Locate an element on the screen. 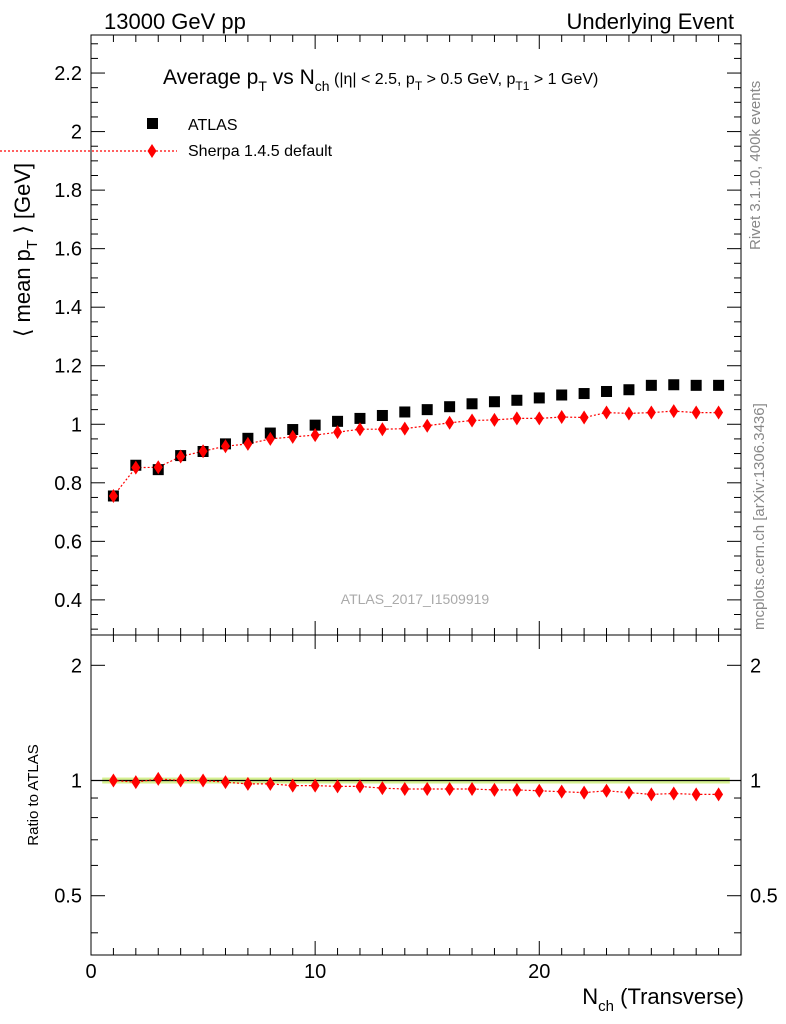 Image resolution: width=786 pixels, height=1024 pixels. sherpa-line is located at coordinates (415, 453).